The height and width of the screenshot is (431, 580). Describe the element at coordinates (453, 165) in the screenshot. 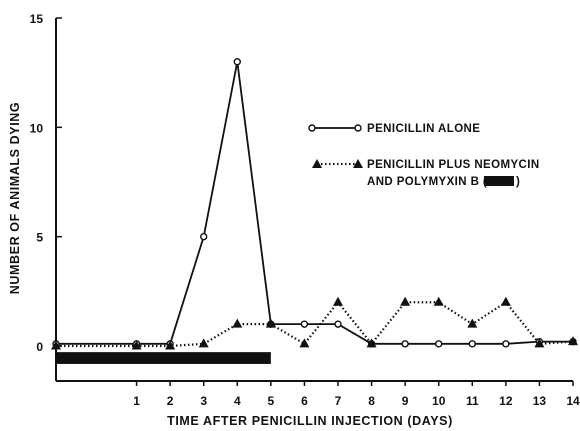

I see `legend-label-penicillin-plus-line1: PENICILLIN PLUS NEOMYCIN` at that location.